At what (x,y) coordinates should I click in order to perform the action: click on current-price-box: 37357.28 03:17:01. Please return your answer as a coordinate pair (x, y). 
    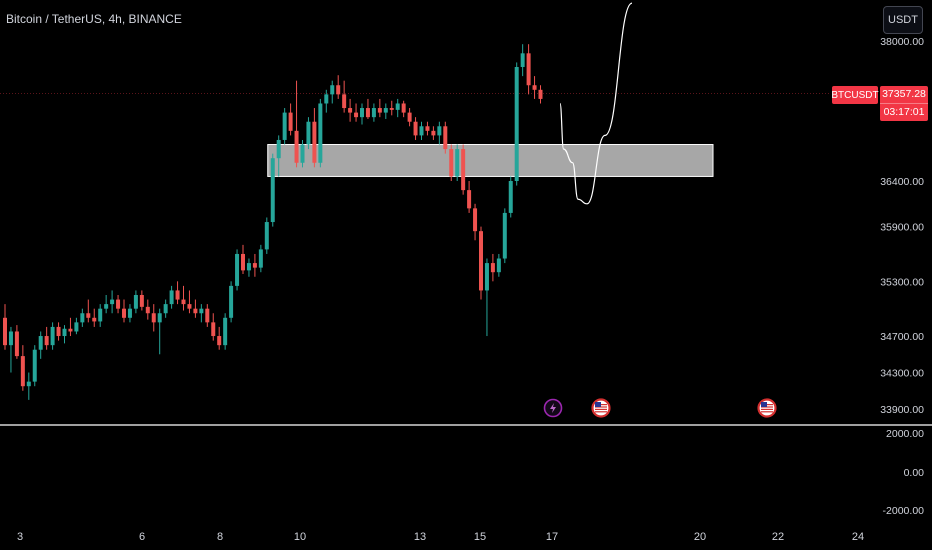
    Looking at the image, I should click on (904, 103).